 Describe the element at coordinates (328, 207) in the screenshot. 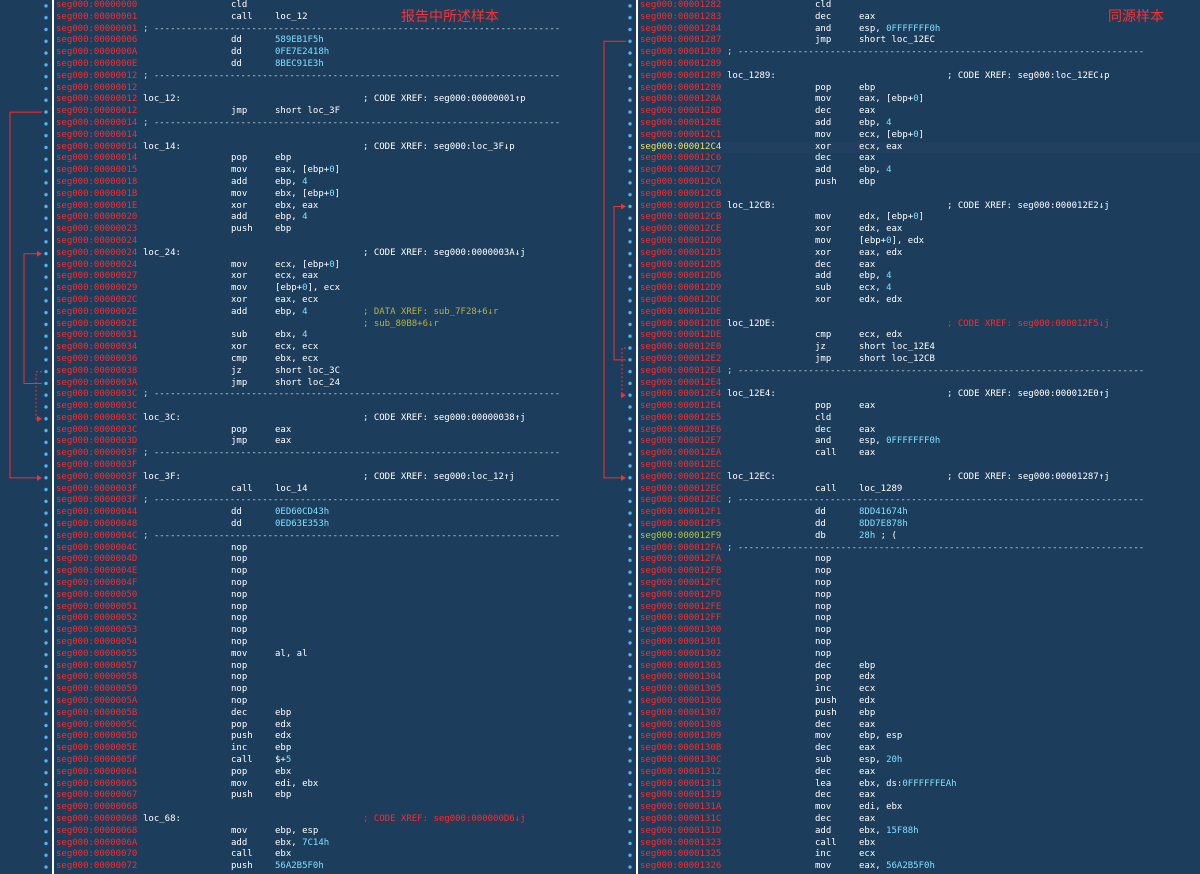

I see `code-line: seg000:0000001E xor ebx, eax` at that location.